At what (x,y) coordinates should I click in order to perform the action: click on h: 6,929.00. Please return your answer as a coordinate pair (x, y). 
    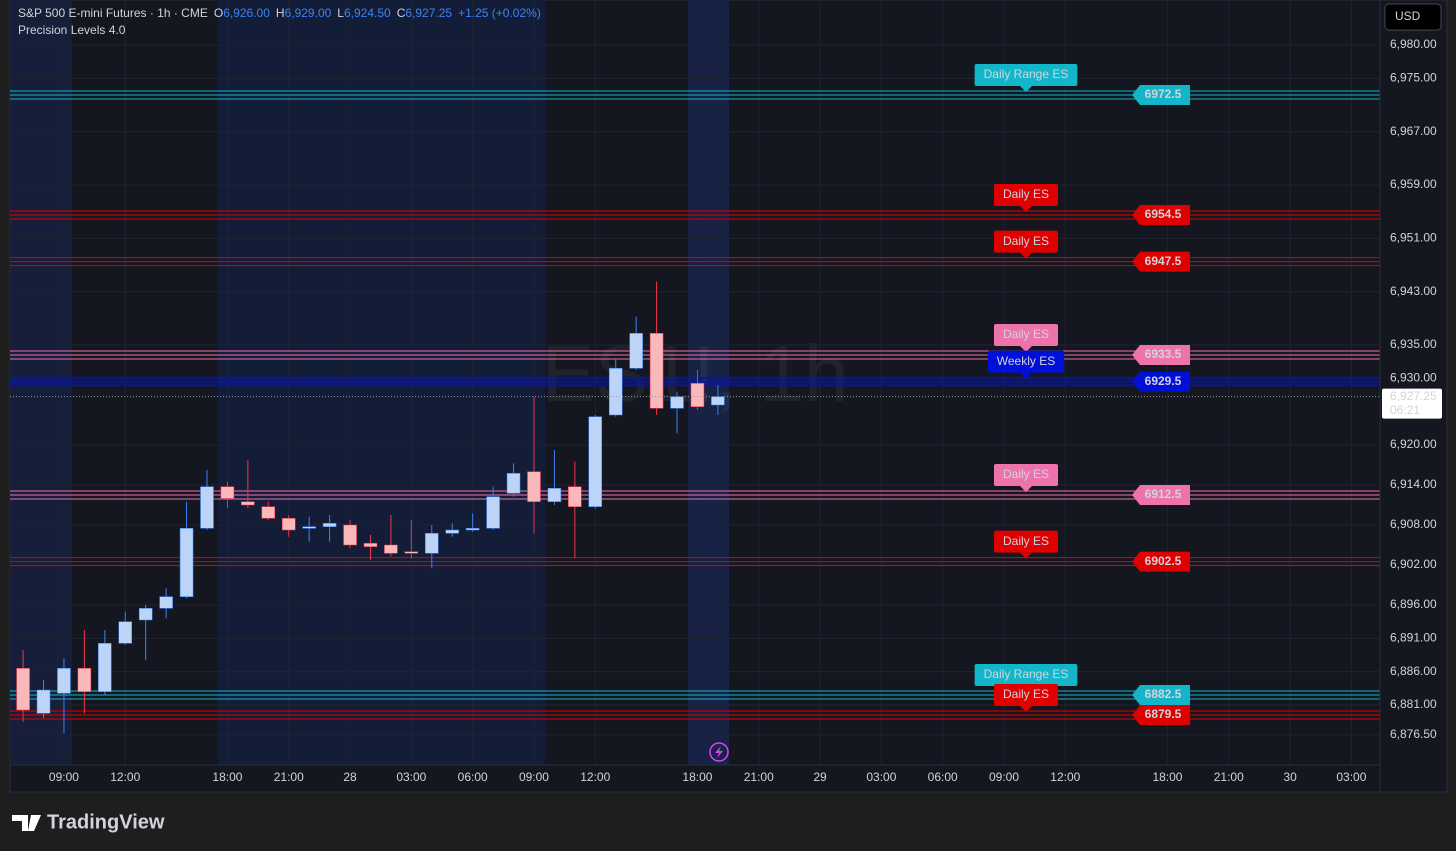
    Looking at the image, I should click on (308, 13).